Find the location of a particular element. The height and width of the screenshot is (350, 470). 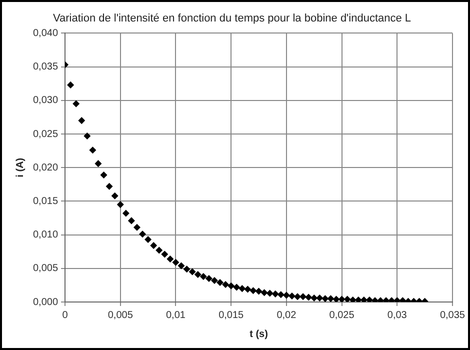

x-tick-label: 0 is located at coordinates (65, 315).